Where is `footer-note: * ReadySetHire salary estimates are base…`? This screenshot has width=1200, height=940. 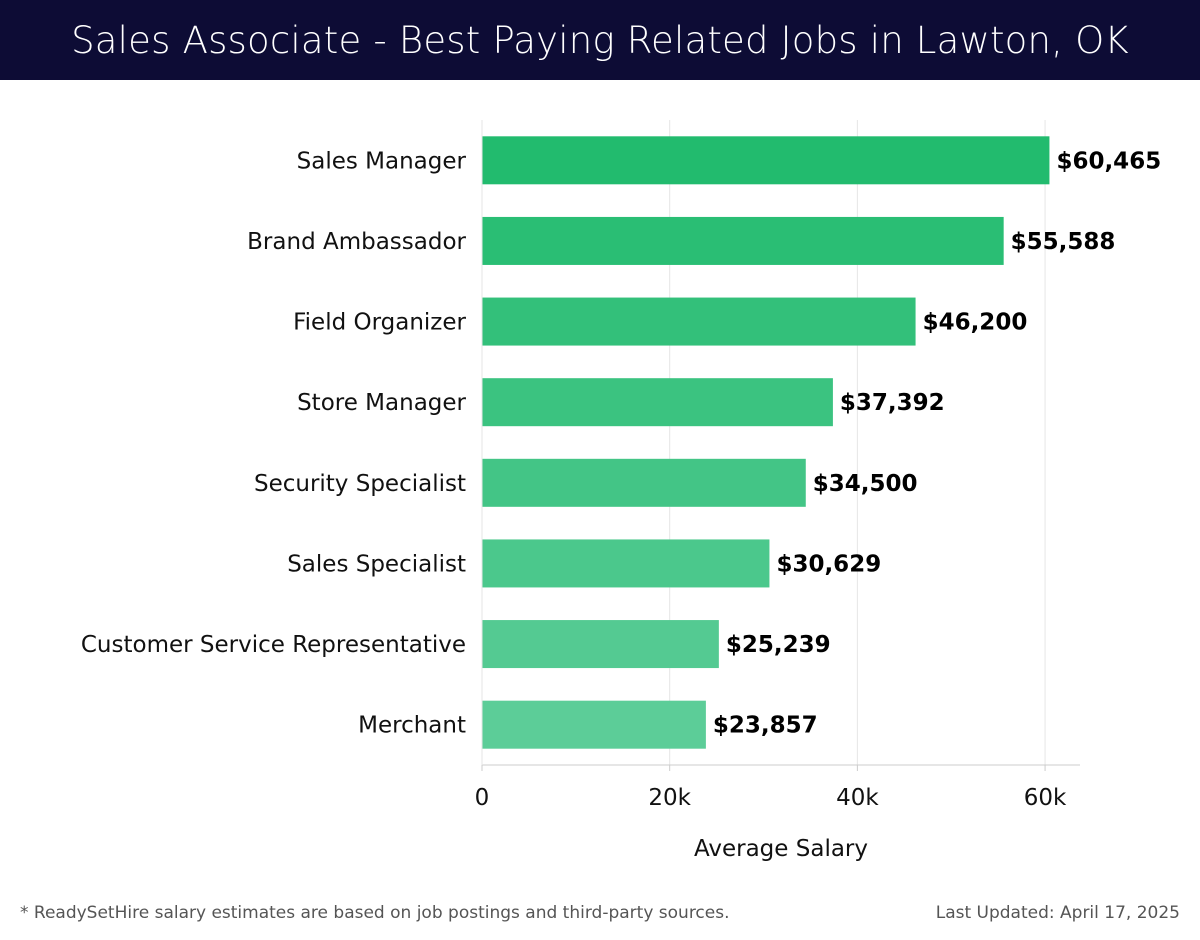 footer-note: * ReadySetHire salary estimates are base… is located at coordinates (375, 913).